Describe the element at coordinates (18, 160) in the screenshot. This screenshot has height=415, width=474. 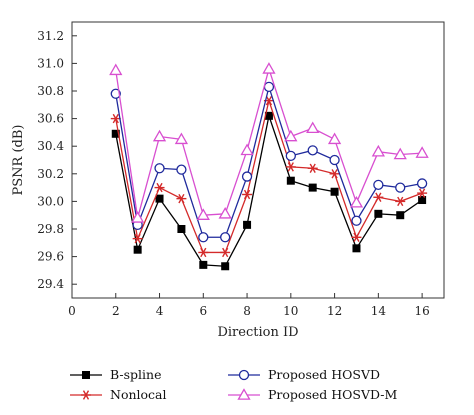
I see `y-axis-title: PSNR (dB)` at that location.